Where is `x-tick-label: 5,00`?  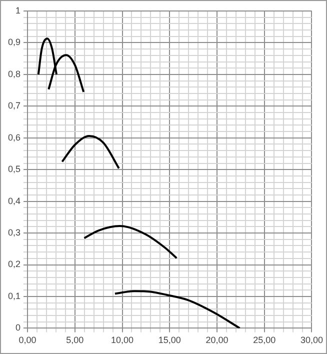 x-tick-label: 5,00 is located at coordinates (75, 340).